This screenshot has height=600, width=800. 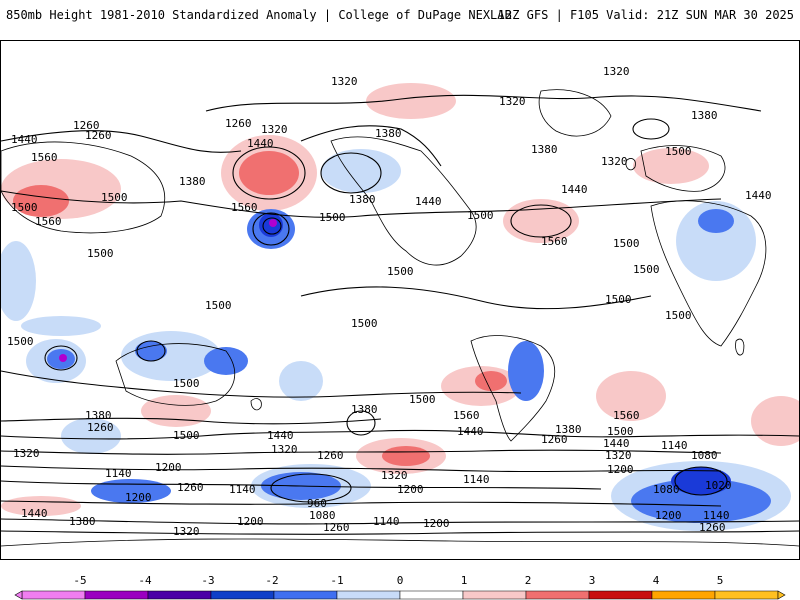 I want to click on extreme-anomaly-pacific, so click(x=273, y=223).